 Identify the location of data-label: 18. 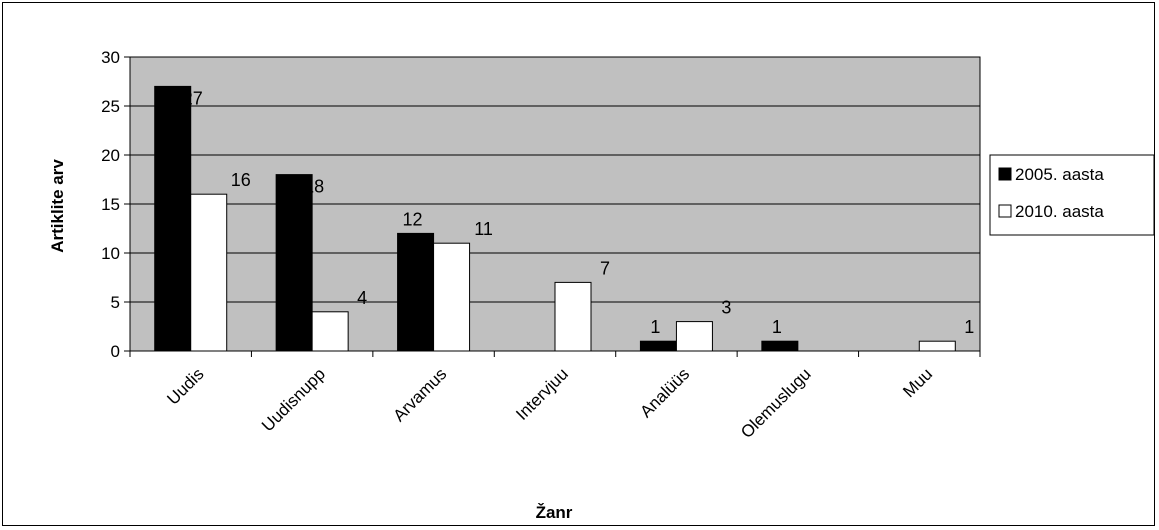
(314, 187).